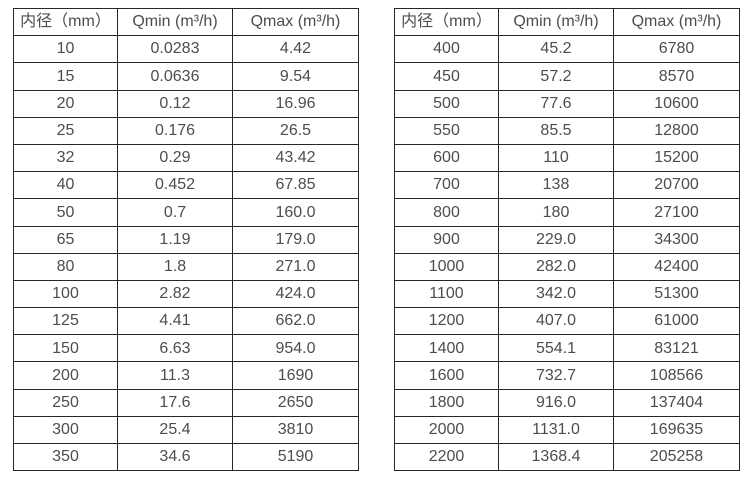 Image resolution: width=750 pixels, height=483 pixels. What do you see at coordinates (175, 402) in the screenshot?
I see `table-cell: 17.6` at bounding box center [175, 402].